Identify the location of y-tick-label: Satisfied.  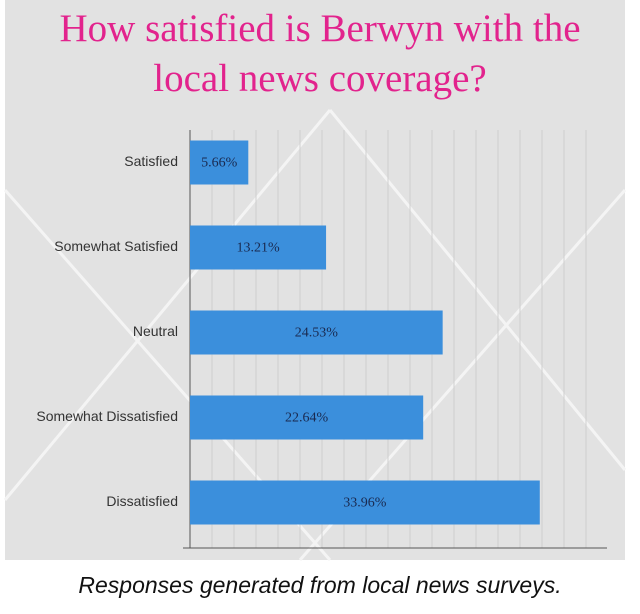
(151, 161).